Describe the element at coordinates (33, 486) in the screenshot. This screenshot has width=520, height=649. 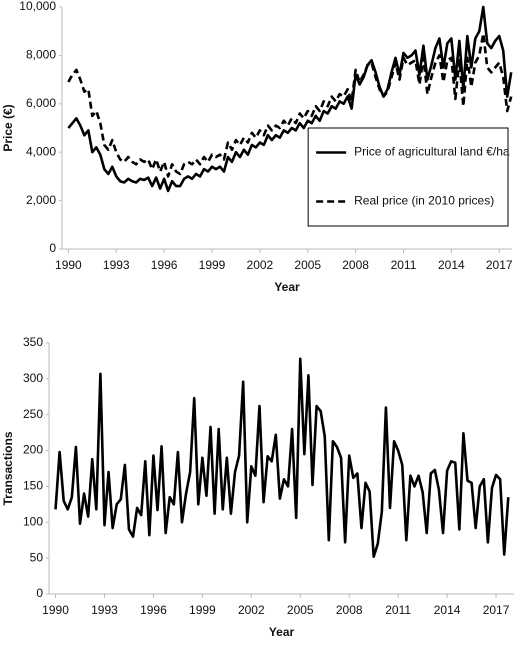
I see `y-tick-label: 150` at that location.